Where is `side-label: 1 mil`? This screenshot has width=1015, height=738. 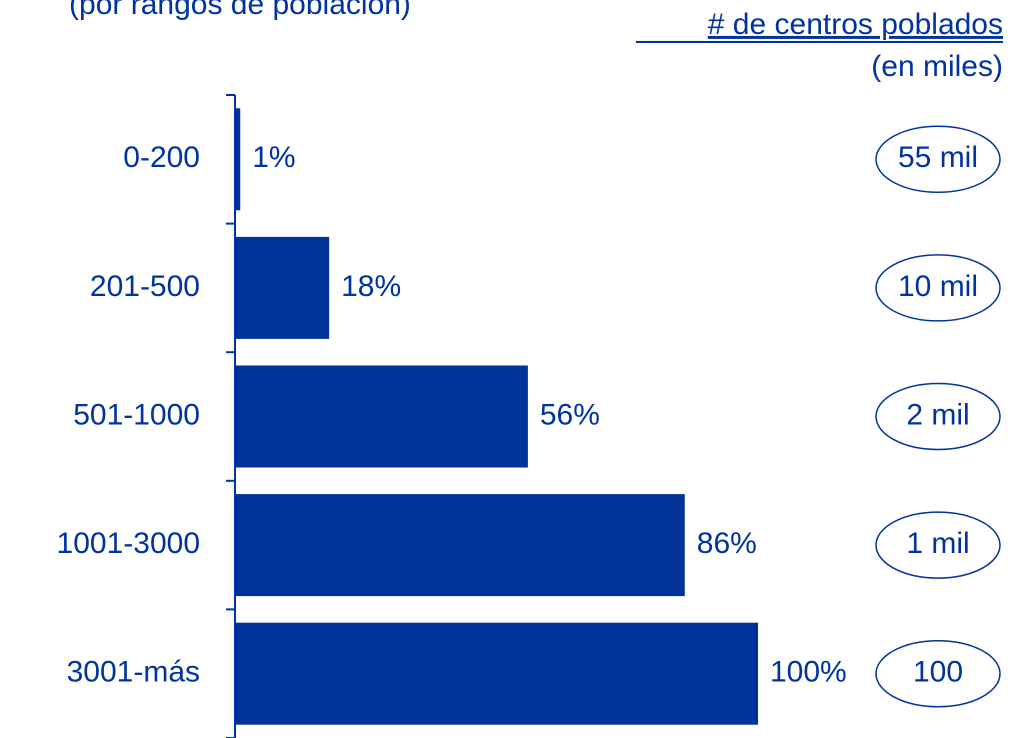 side-label: 1 mil is located at coordinates (937, 543).